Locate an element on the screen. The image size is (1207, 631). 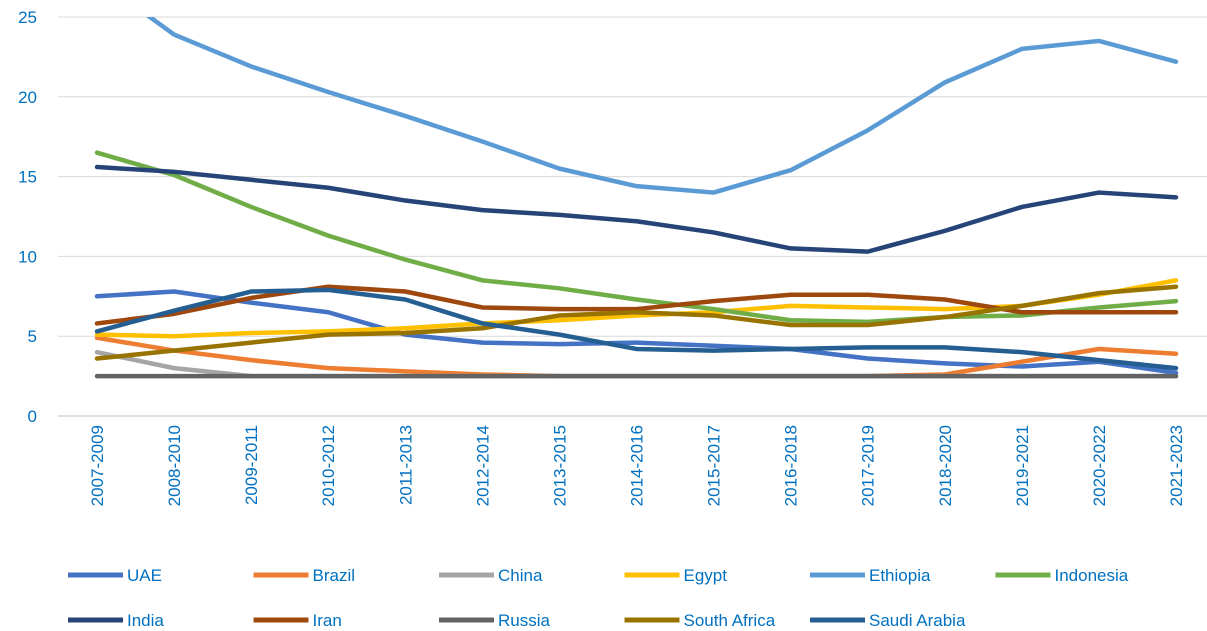
y-tick-label: 15 is located at coordinates (27, 177).